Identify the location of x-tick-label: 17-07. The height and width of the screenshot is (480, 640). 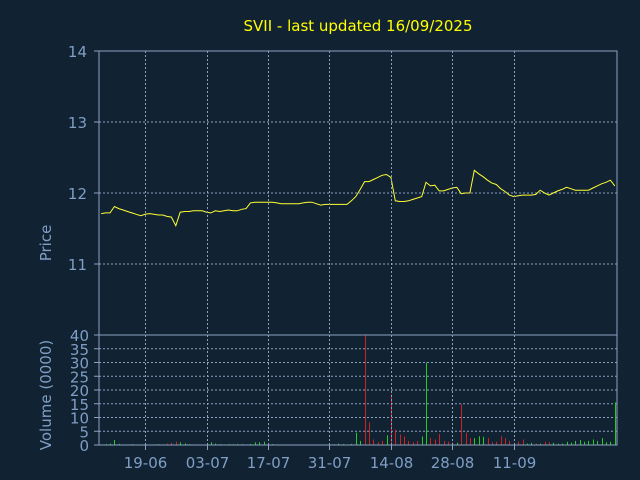
(269, 463).